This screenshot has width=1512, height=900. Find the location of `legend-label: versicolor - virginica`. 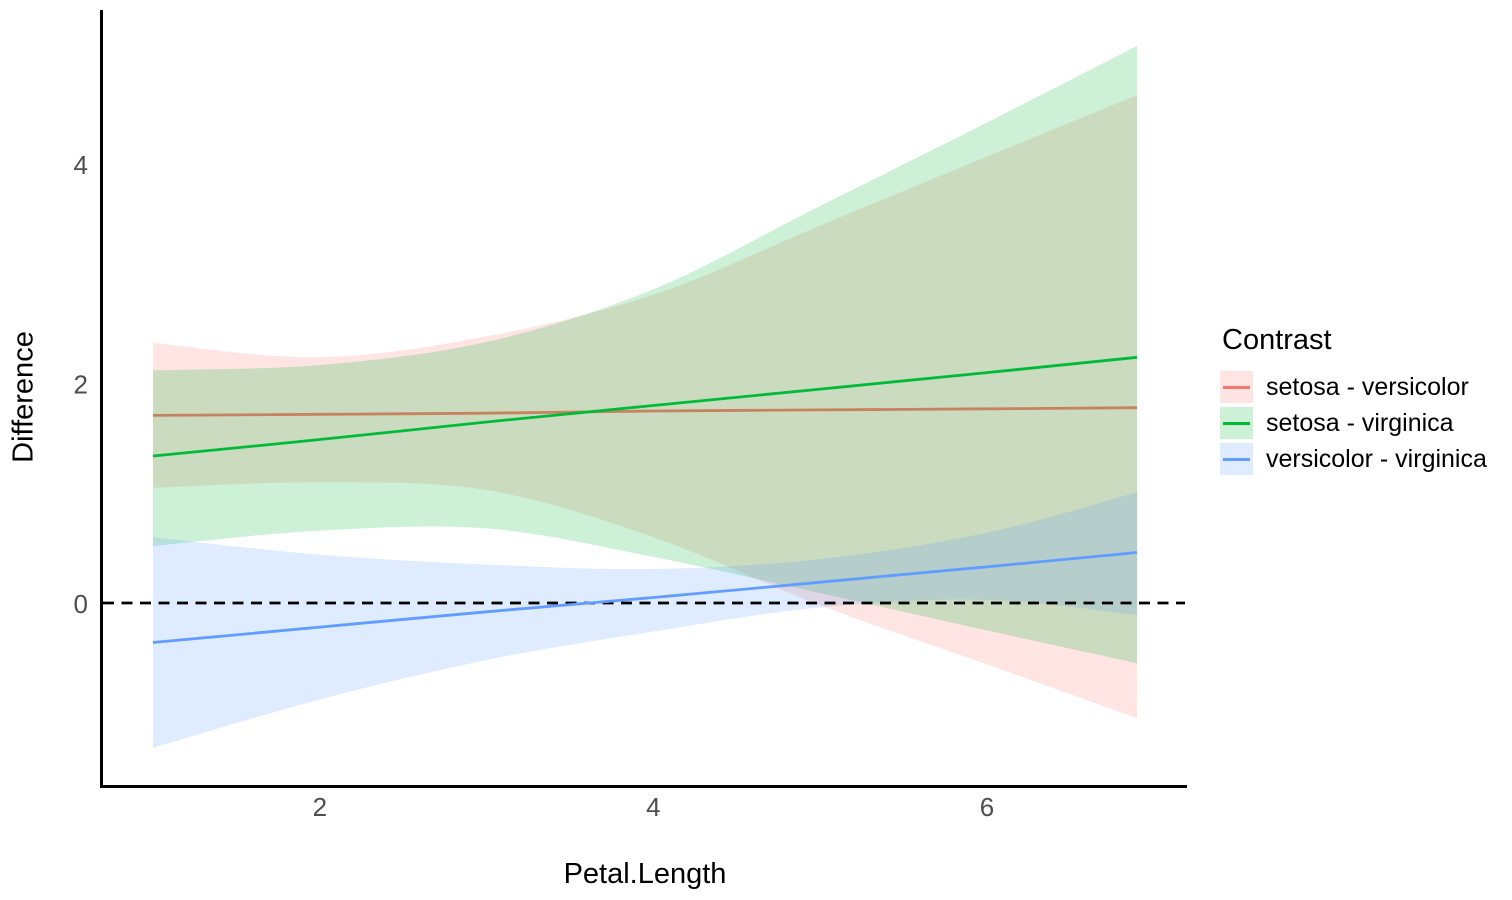

legend-label: versicolor - virginica is located at coordinates (1376, 458).